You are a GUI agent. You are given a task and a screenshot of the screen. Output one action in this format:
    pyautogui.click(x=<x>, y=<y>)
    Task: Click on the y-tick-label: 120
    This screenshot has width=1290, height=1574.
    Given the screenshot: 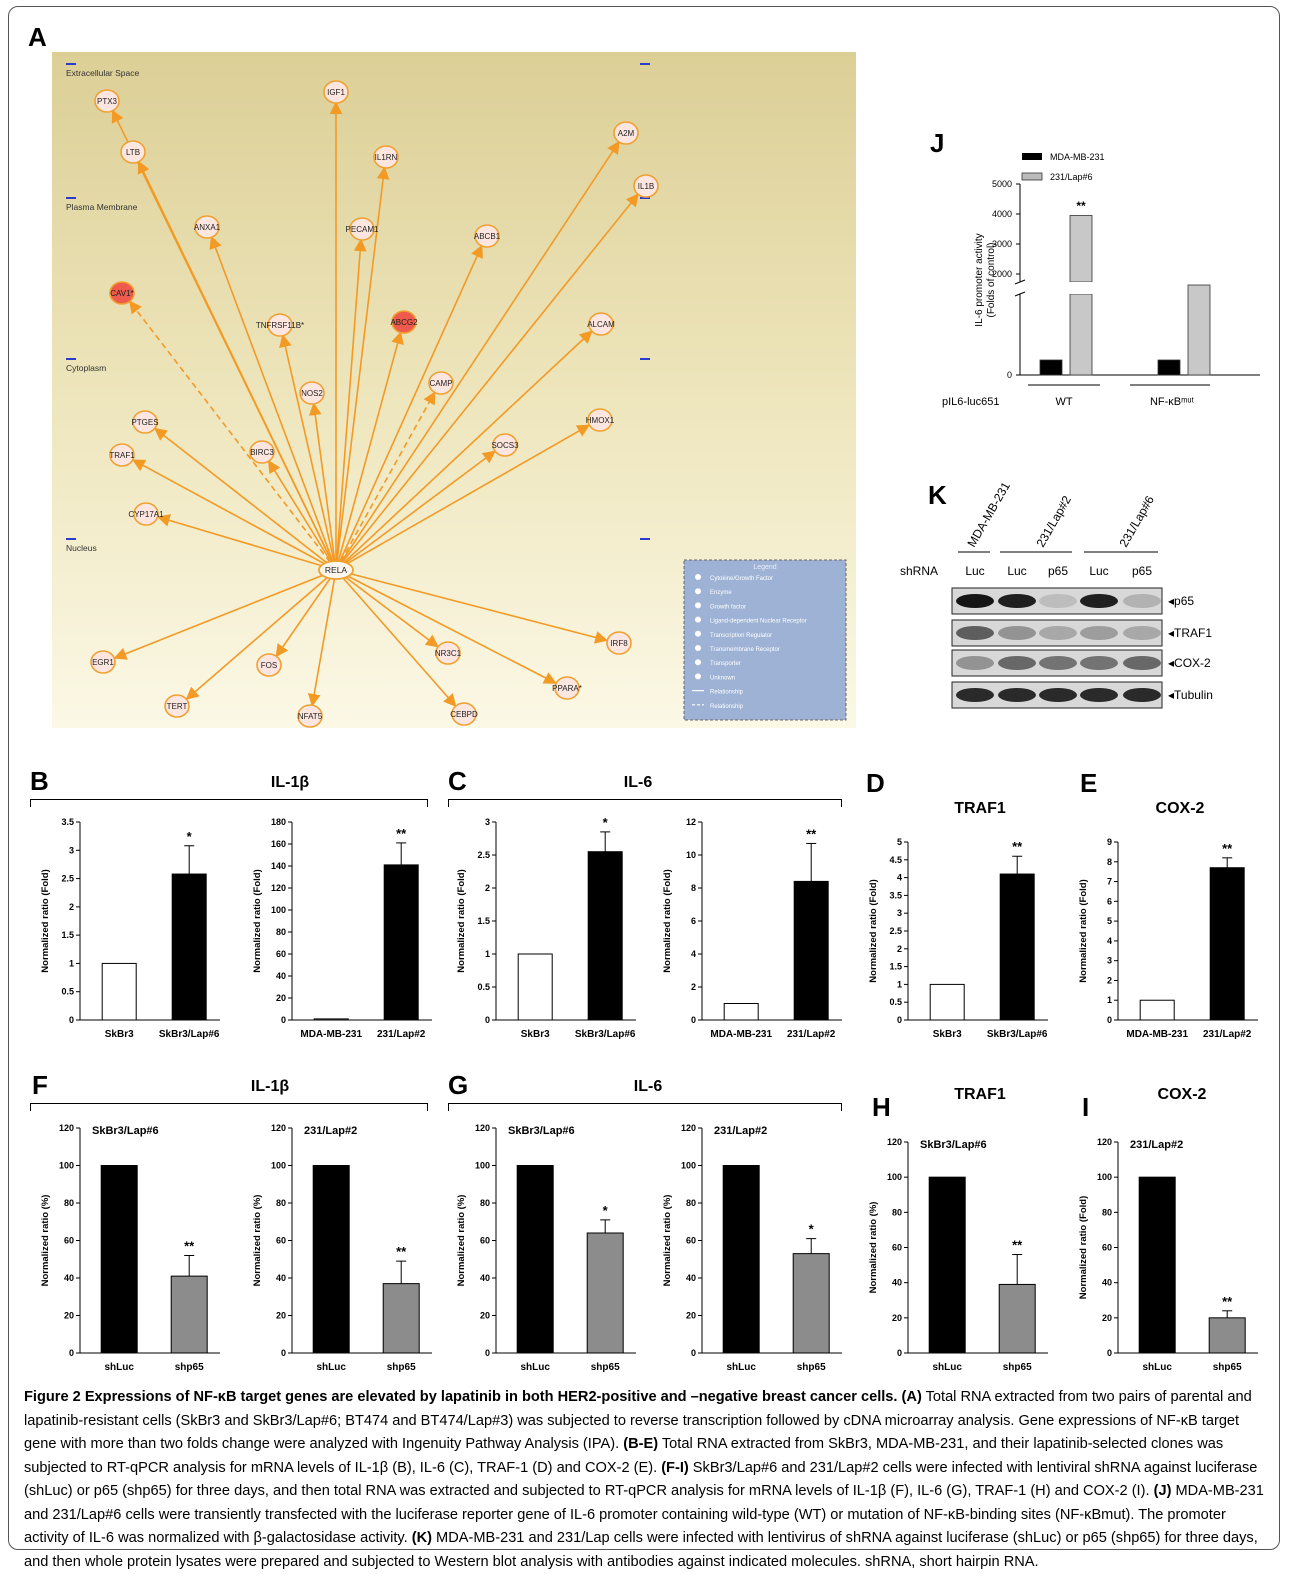 What is the action you would take?
    pyautogui.click(x=278, y=1128)
    